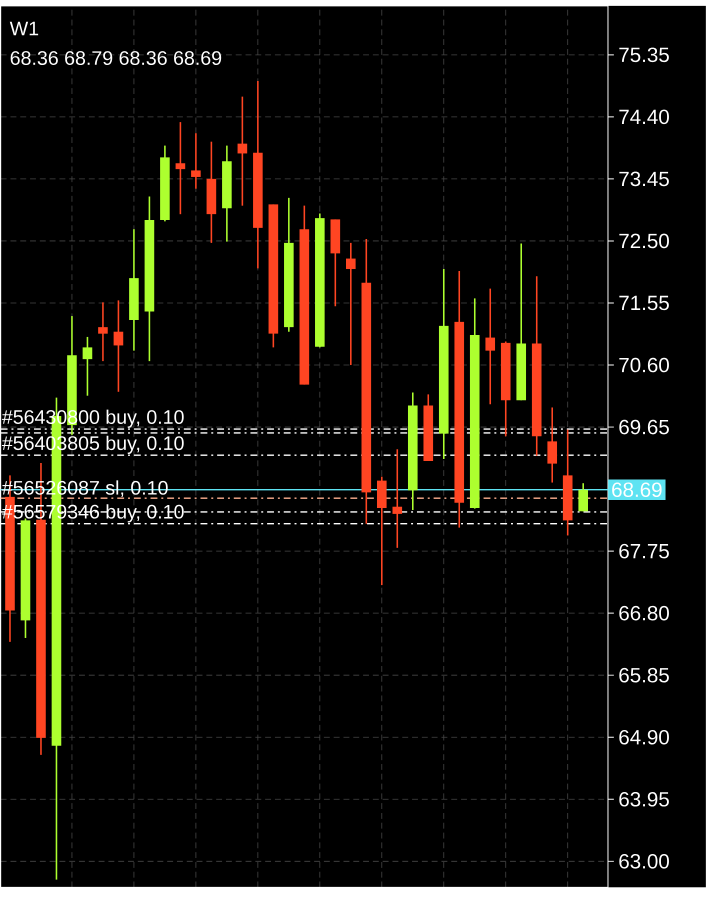  I want to click on y-tick-label: 70.60, so click(644, 365).